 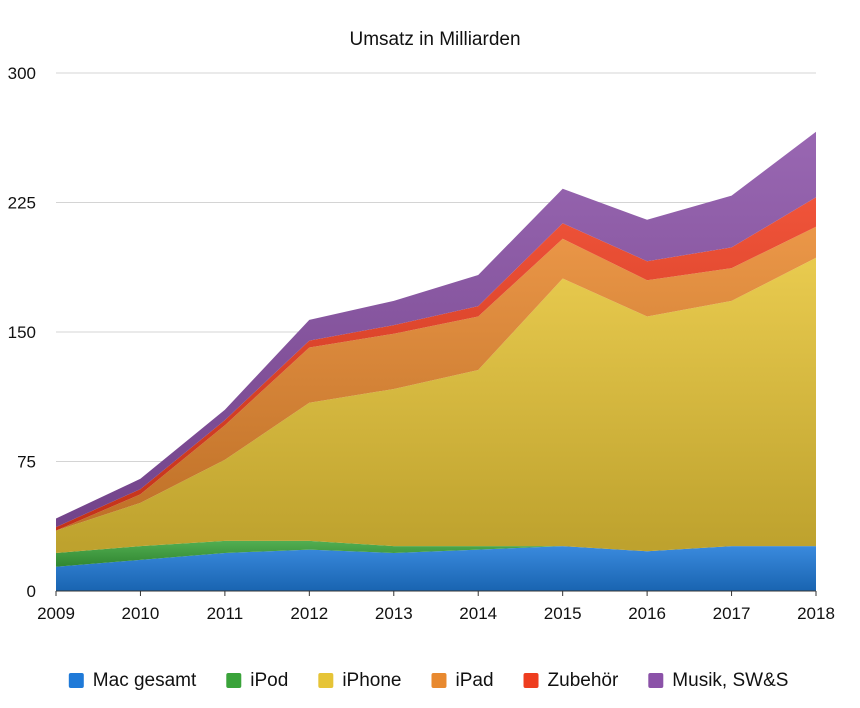 I want to click on y-tick-label: 300, so click(x=22, y=73).